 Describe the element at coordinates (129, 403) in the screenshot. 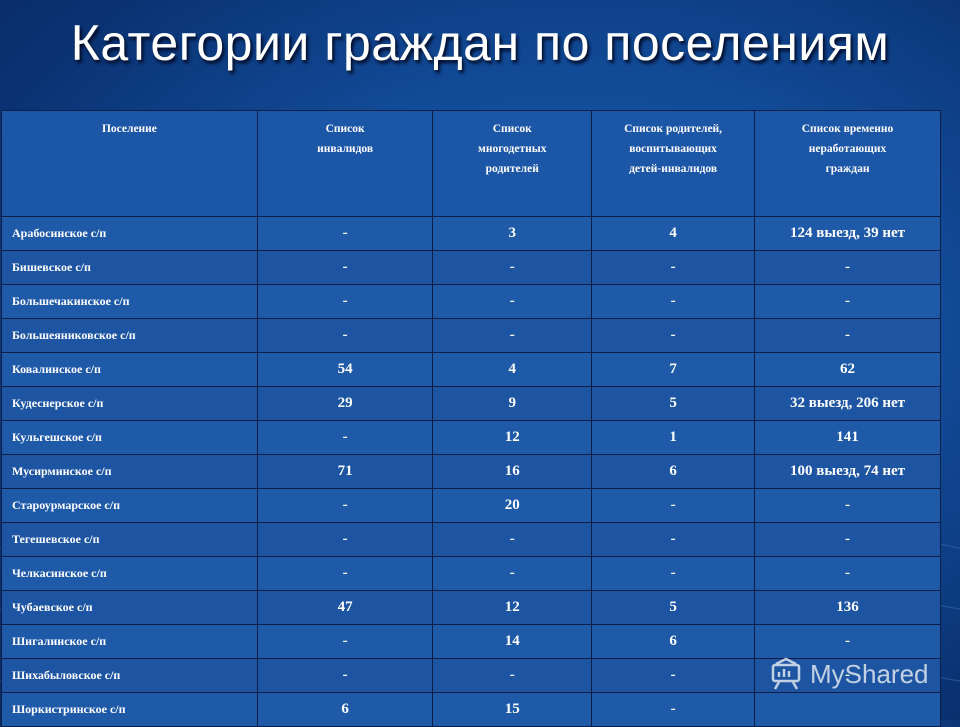

I see `cell-settlement: Кудеснерское с/п` at that location.